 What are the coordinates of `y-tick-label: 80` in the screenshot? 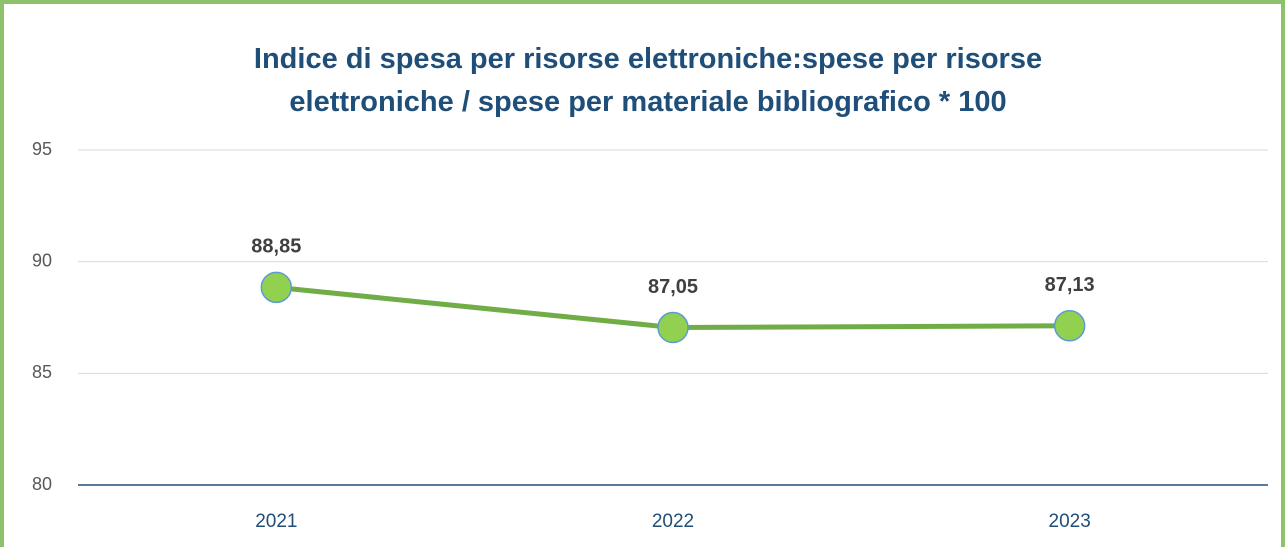 It's located at (42, 484).